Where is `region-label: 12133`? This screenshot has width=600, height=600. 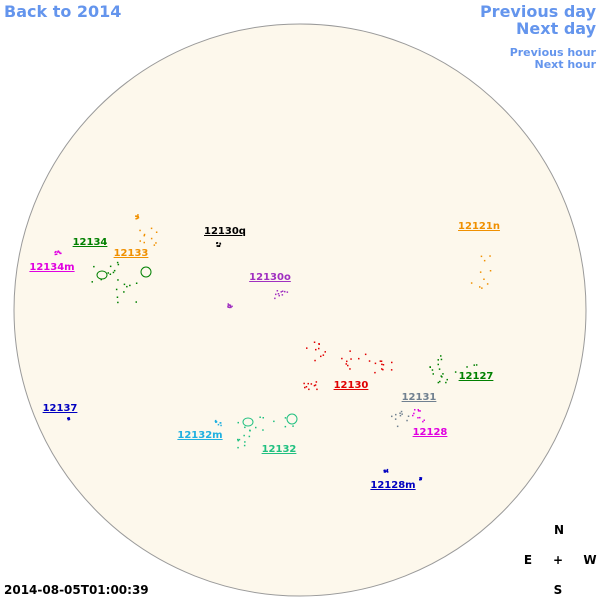 region-label: 12133 is located at coordinates (131, 253).